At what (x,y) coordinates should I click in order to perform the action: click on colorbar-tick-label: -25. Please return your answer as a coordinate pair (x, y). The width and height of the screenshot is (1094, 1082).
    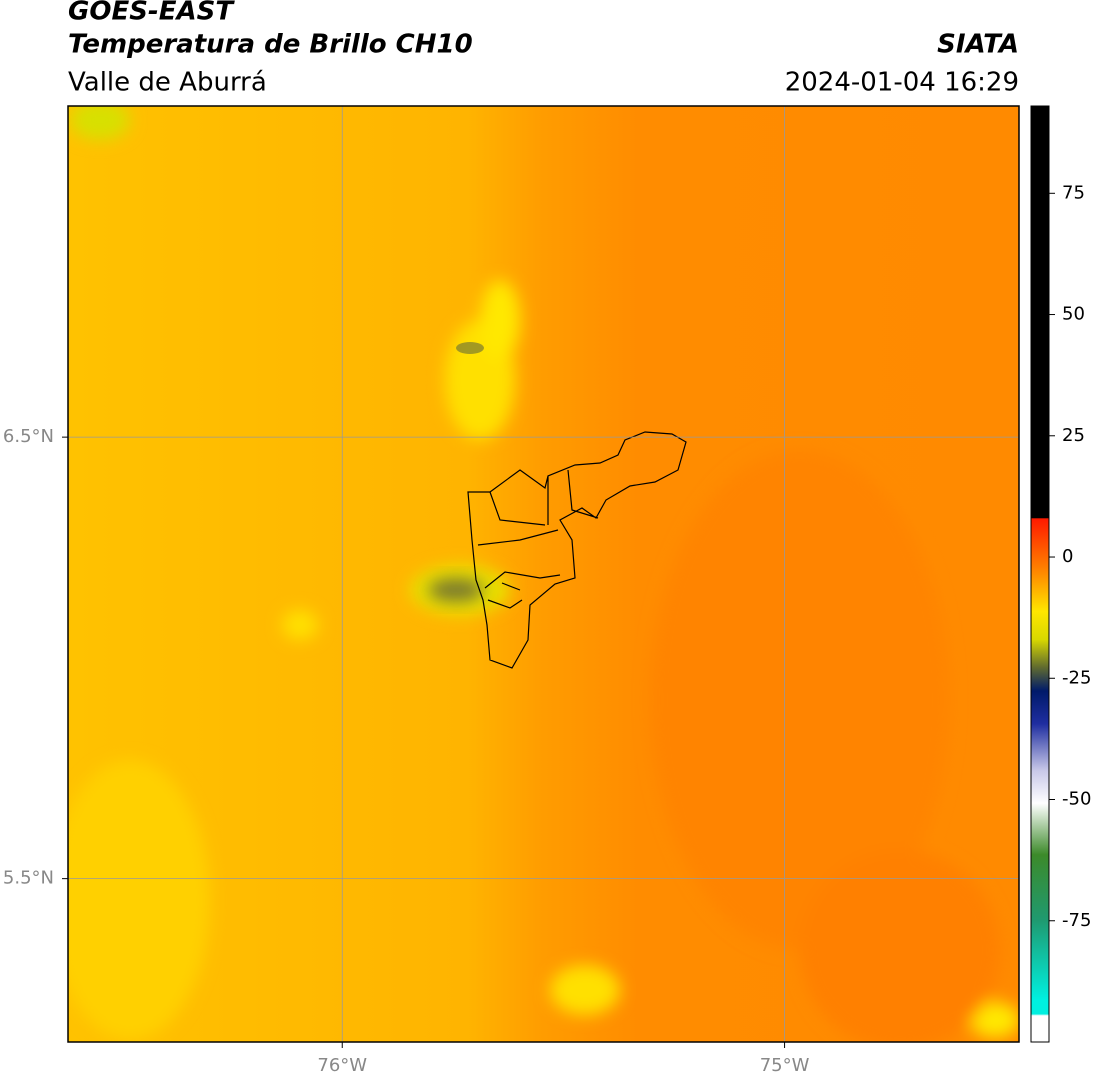
    Looking at the image, I should click on (1076, 677).